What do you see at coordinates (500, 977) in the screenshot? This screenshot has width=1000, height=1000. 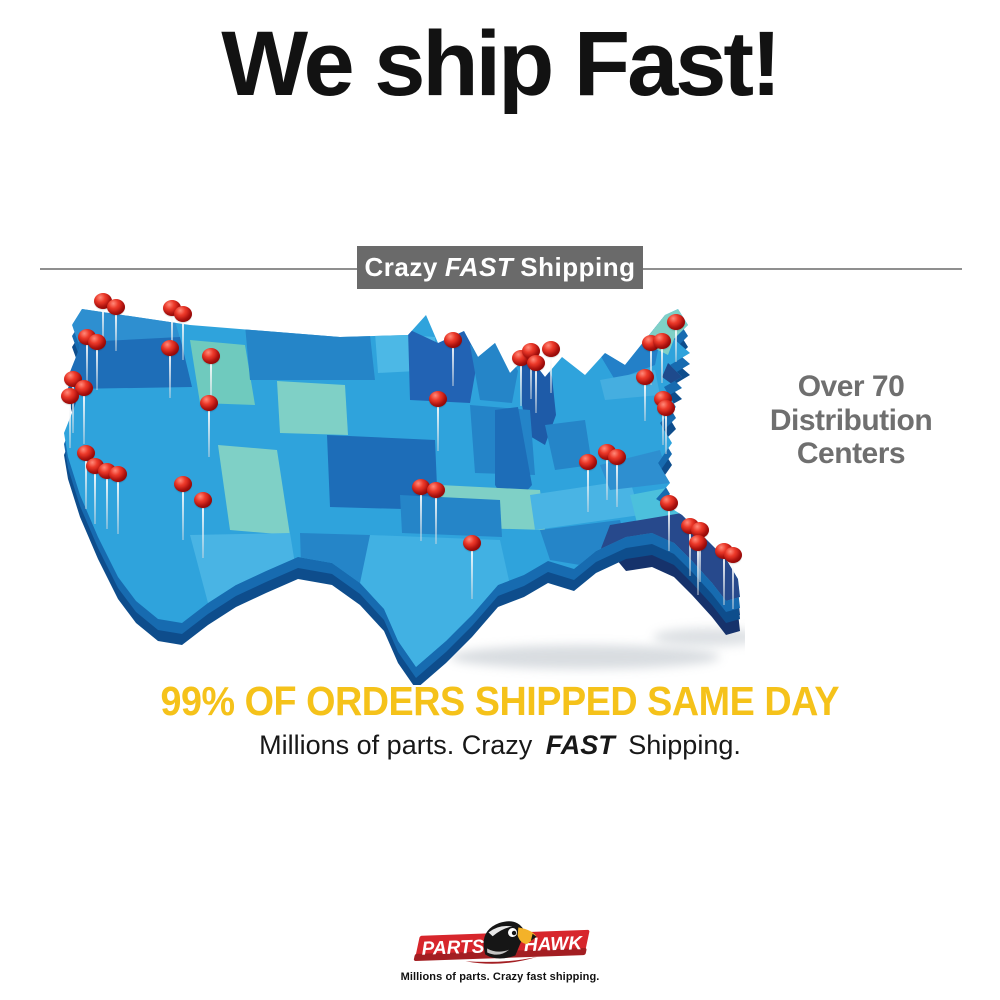 I see `logo-tagline: Millions of parts. Crazy fast shipping.` at bounding box center [500, 977].